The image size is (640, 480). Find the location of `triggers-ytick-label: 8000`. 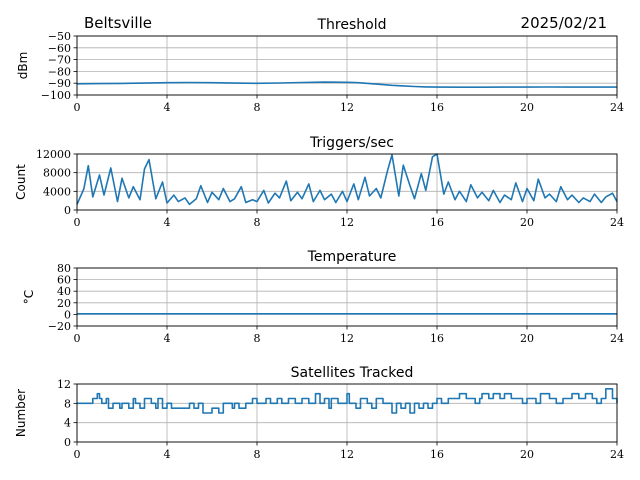

triggers-ytick-label: 8000 is located at coordinates (57, 173).